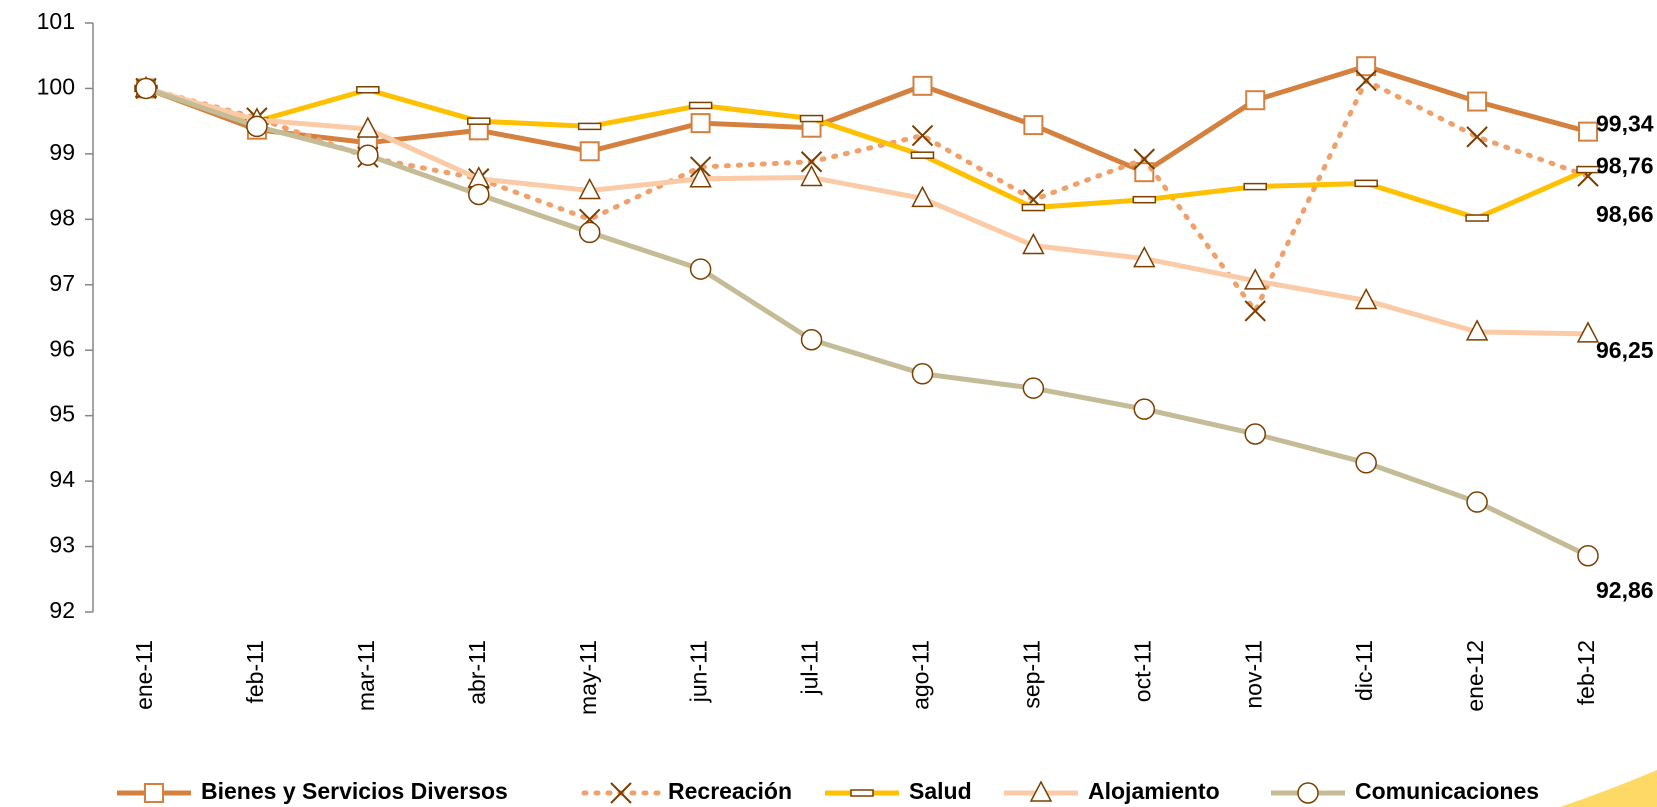  I want to click on y-tick-label: 100, so click(56, 87).